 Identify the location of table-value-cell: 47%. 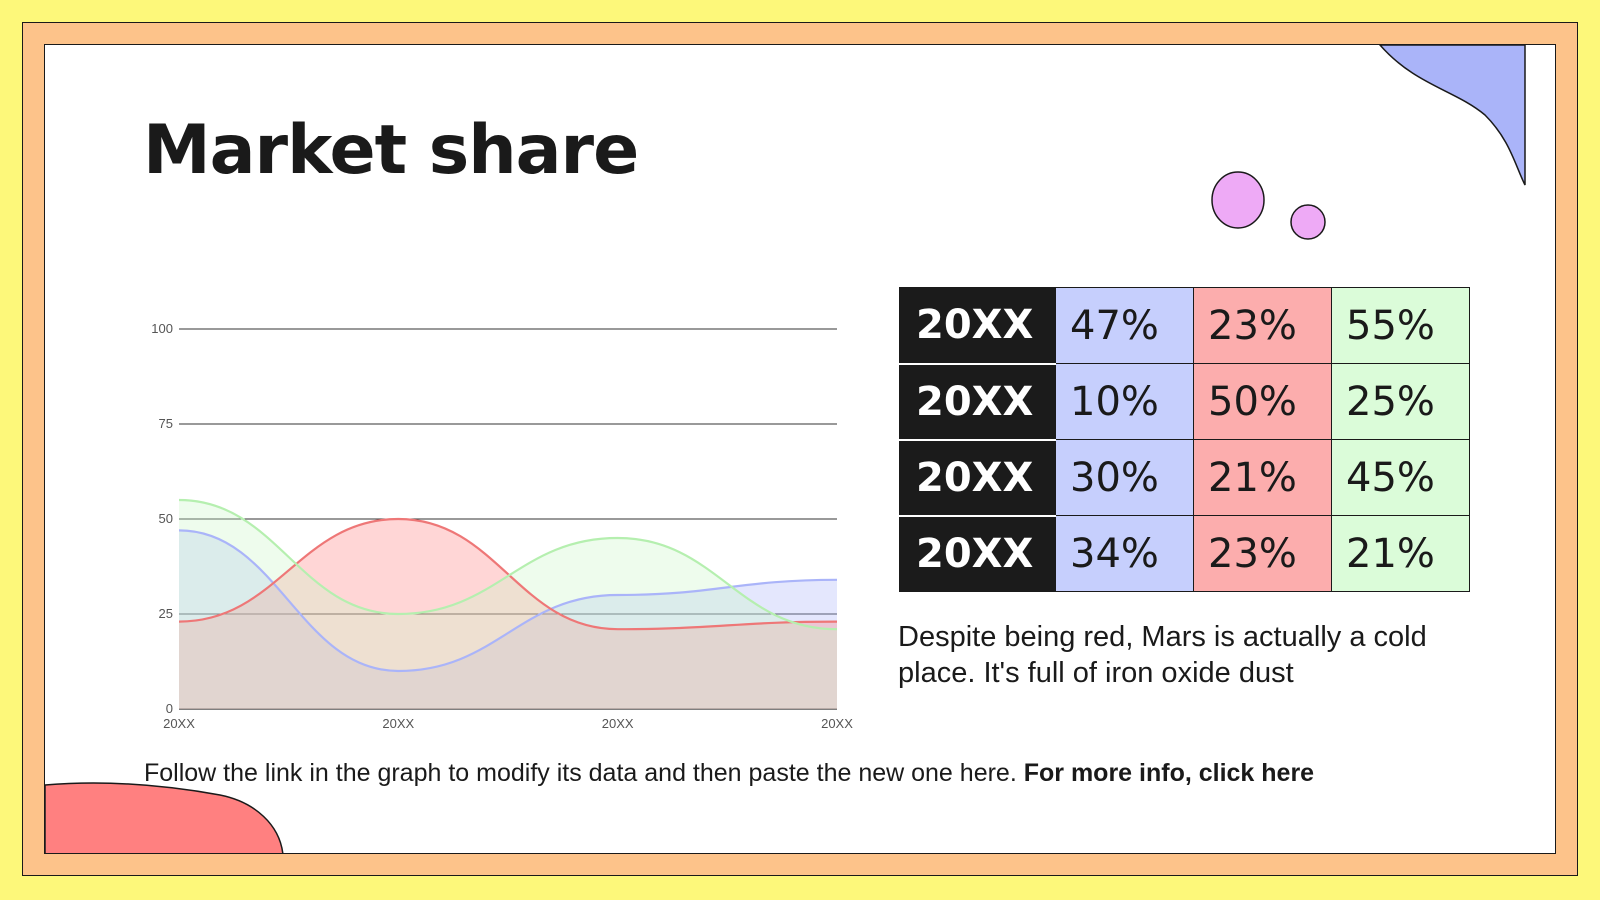
(1124, 325).